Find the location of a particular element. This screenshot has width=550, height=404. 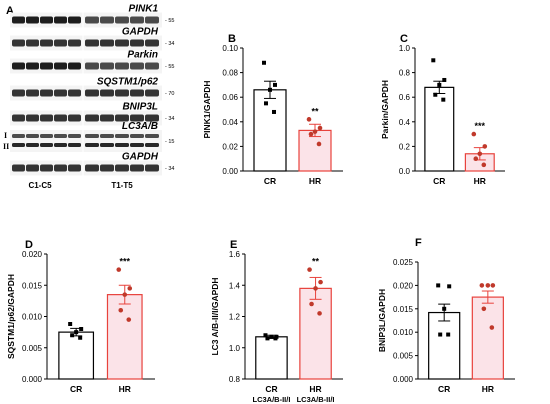

molecular-weight-marker: - 70 is located at coordinates (169, 94).